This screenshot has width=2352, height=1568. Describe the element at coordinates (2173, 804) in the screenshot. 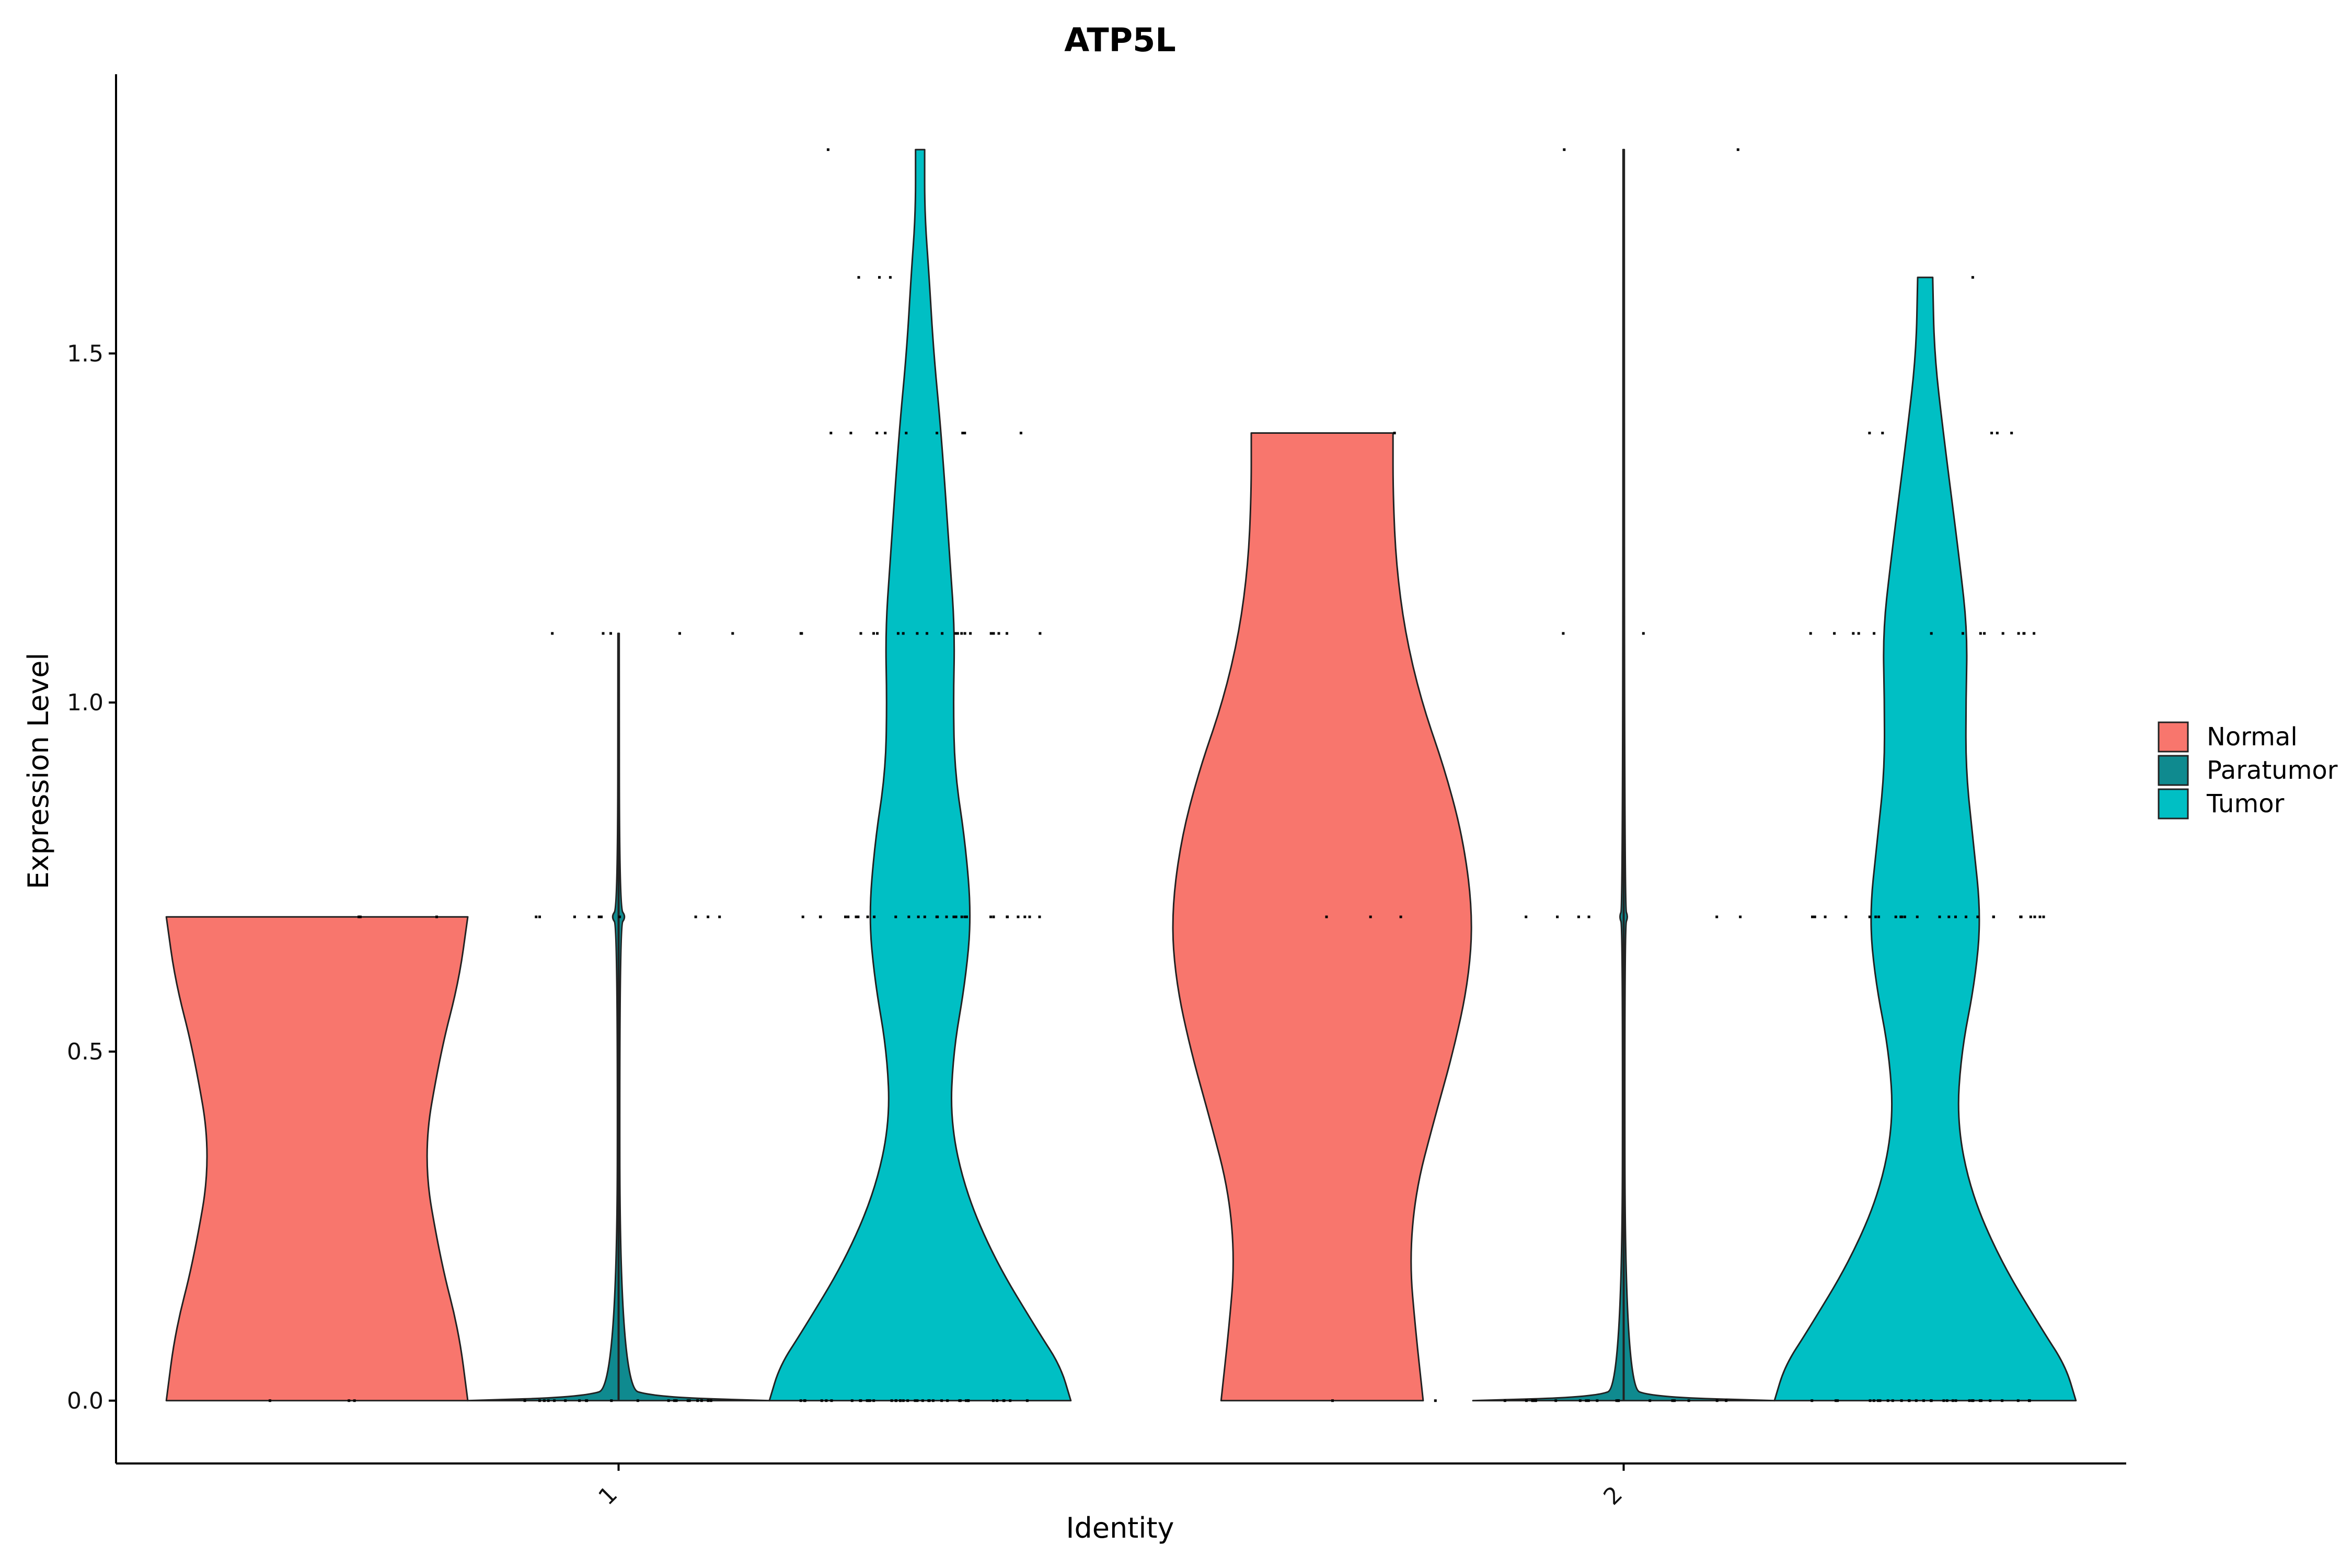

I see `legend-swatch-tumor` at that location.